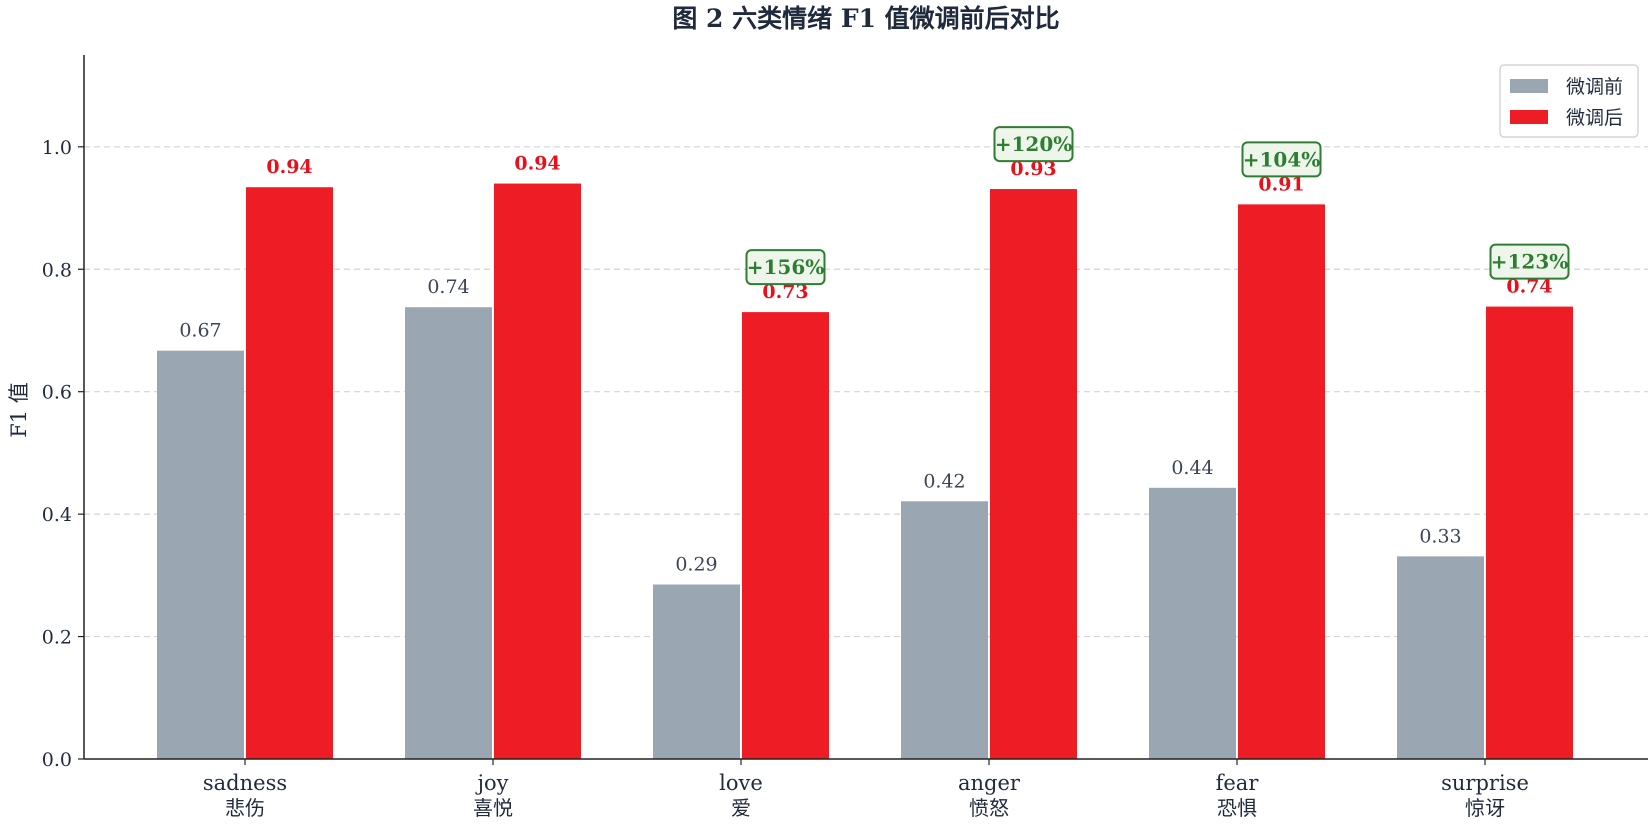 This screenshot has width=1650, height=825. I want to click on x-tick-label-zh: 悲伤, so click(245, 808).